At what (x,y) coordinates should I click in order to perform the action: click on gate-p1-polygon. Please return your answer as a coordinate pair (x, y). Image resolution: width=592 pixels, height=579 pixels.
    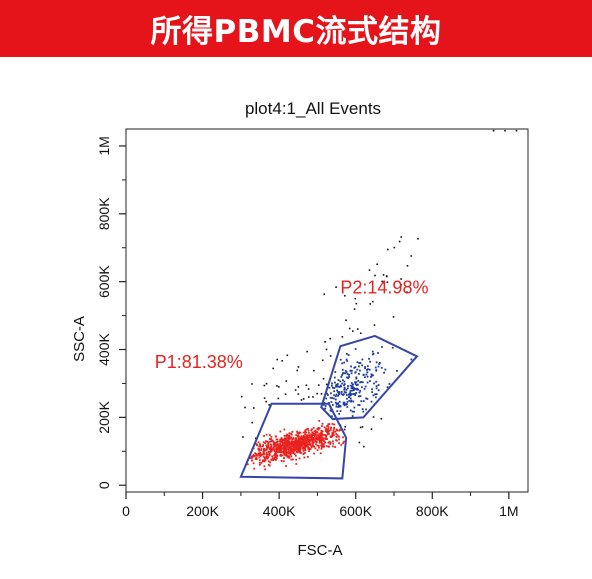
    Looking at the image, I should click on (293, 441).